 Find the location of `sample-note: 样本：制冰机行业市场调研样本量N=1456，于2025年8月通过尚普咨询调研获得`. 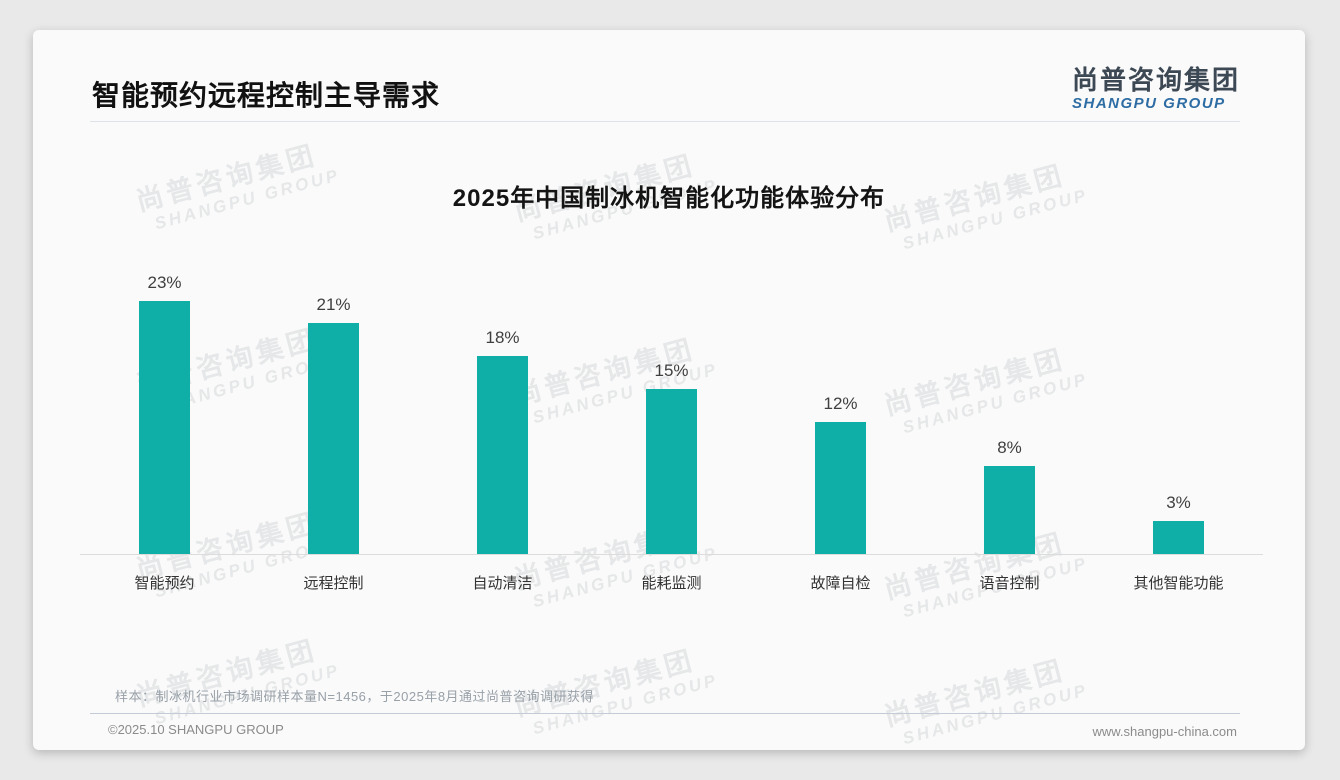

sample-note: 样本：制冰机行业市场调研样本量N=1456，于2025年8月通过尚普咨询调研获得 is located at coordinates (355, 696).